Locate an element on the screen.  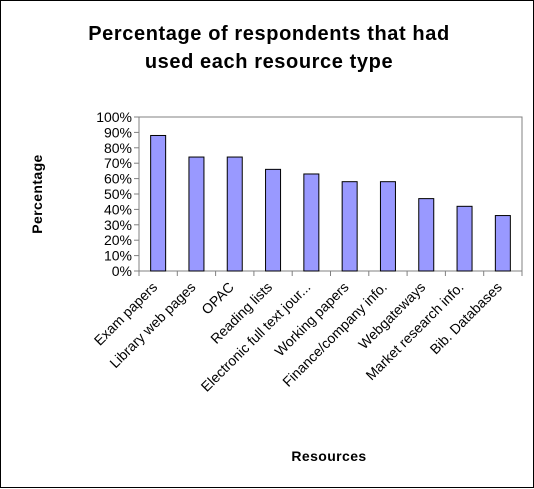
y-tick-label: 100% is located at coordinates (114, 117).